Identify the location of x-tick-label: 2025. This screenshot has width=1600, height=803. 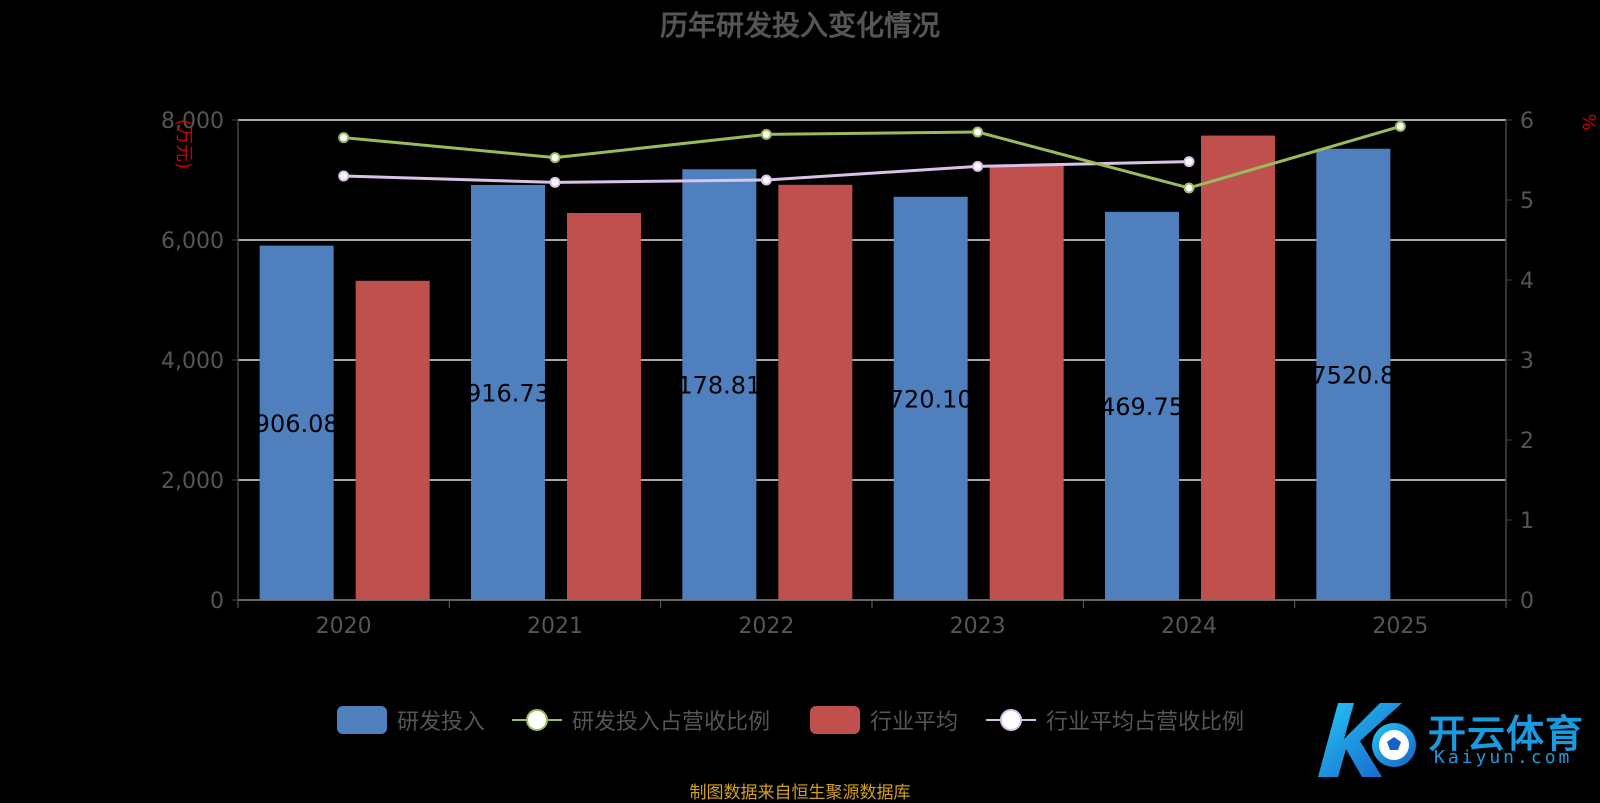
(1400, 626).